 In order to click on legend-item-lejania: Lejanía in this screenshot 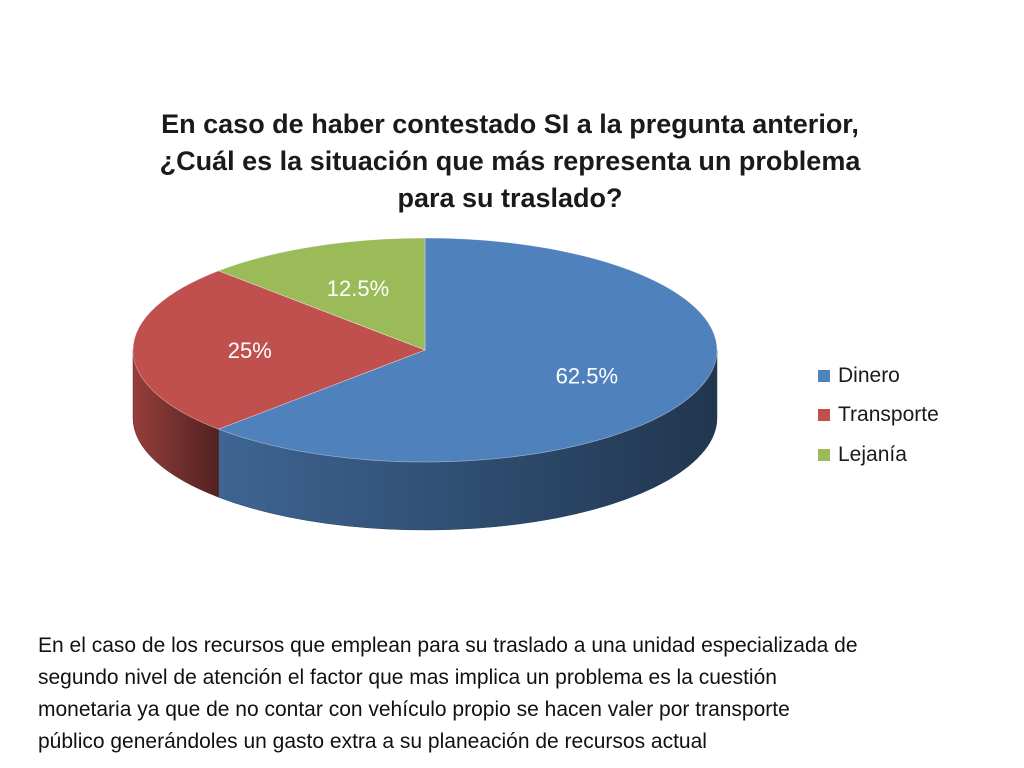, I will do `click(878, 455)`.